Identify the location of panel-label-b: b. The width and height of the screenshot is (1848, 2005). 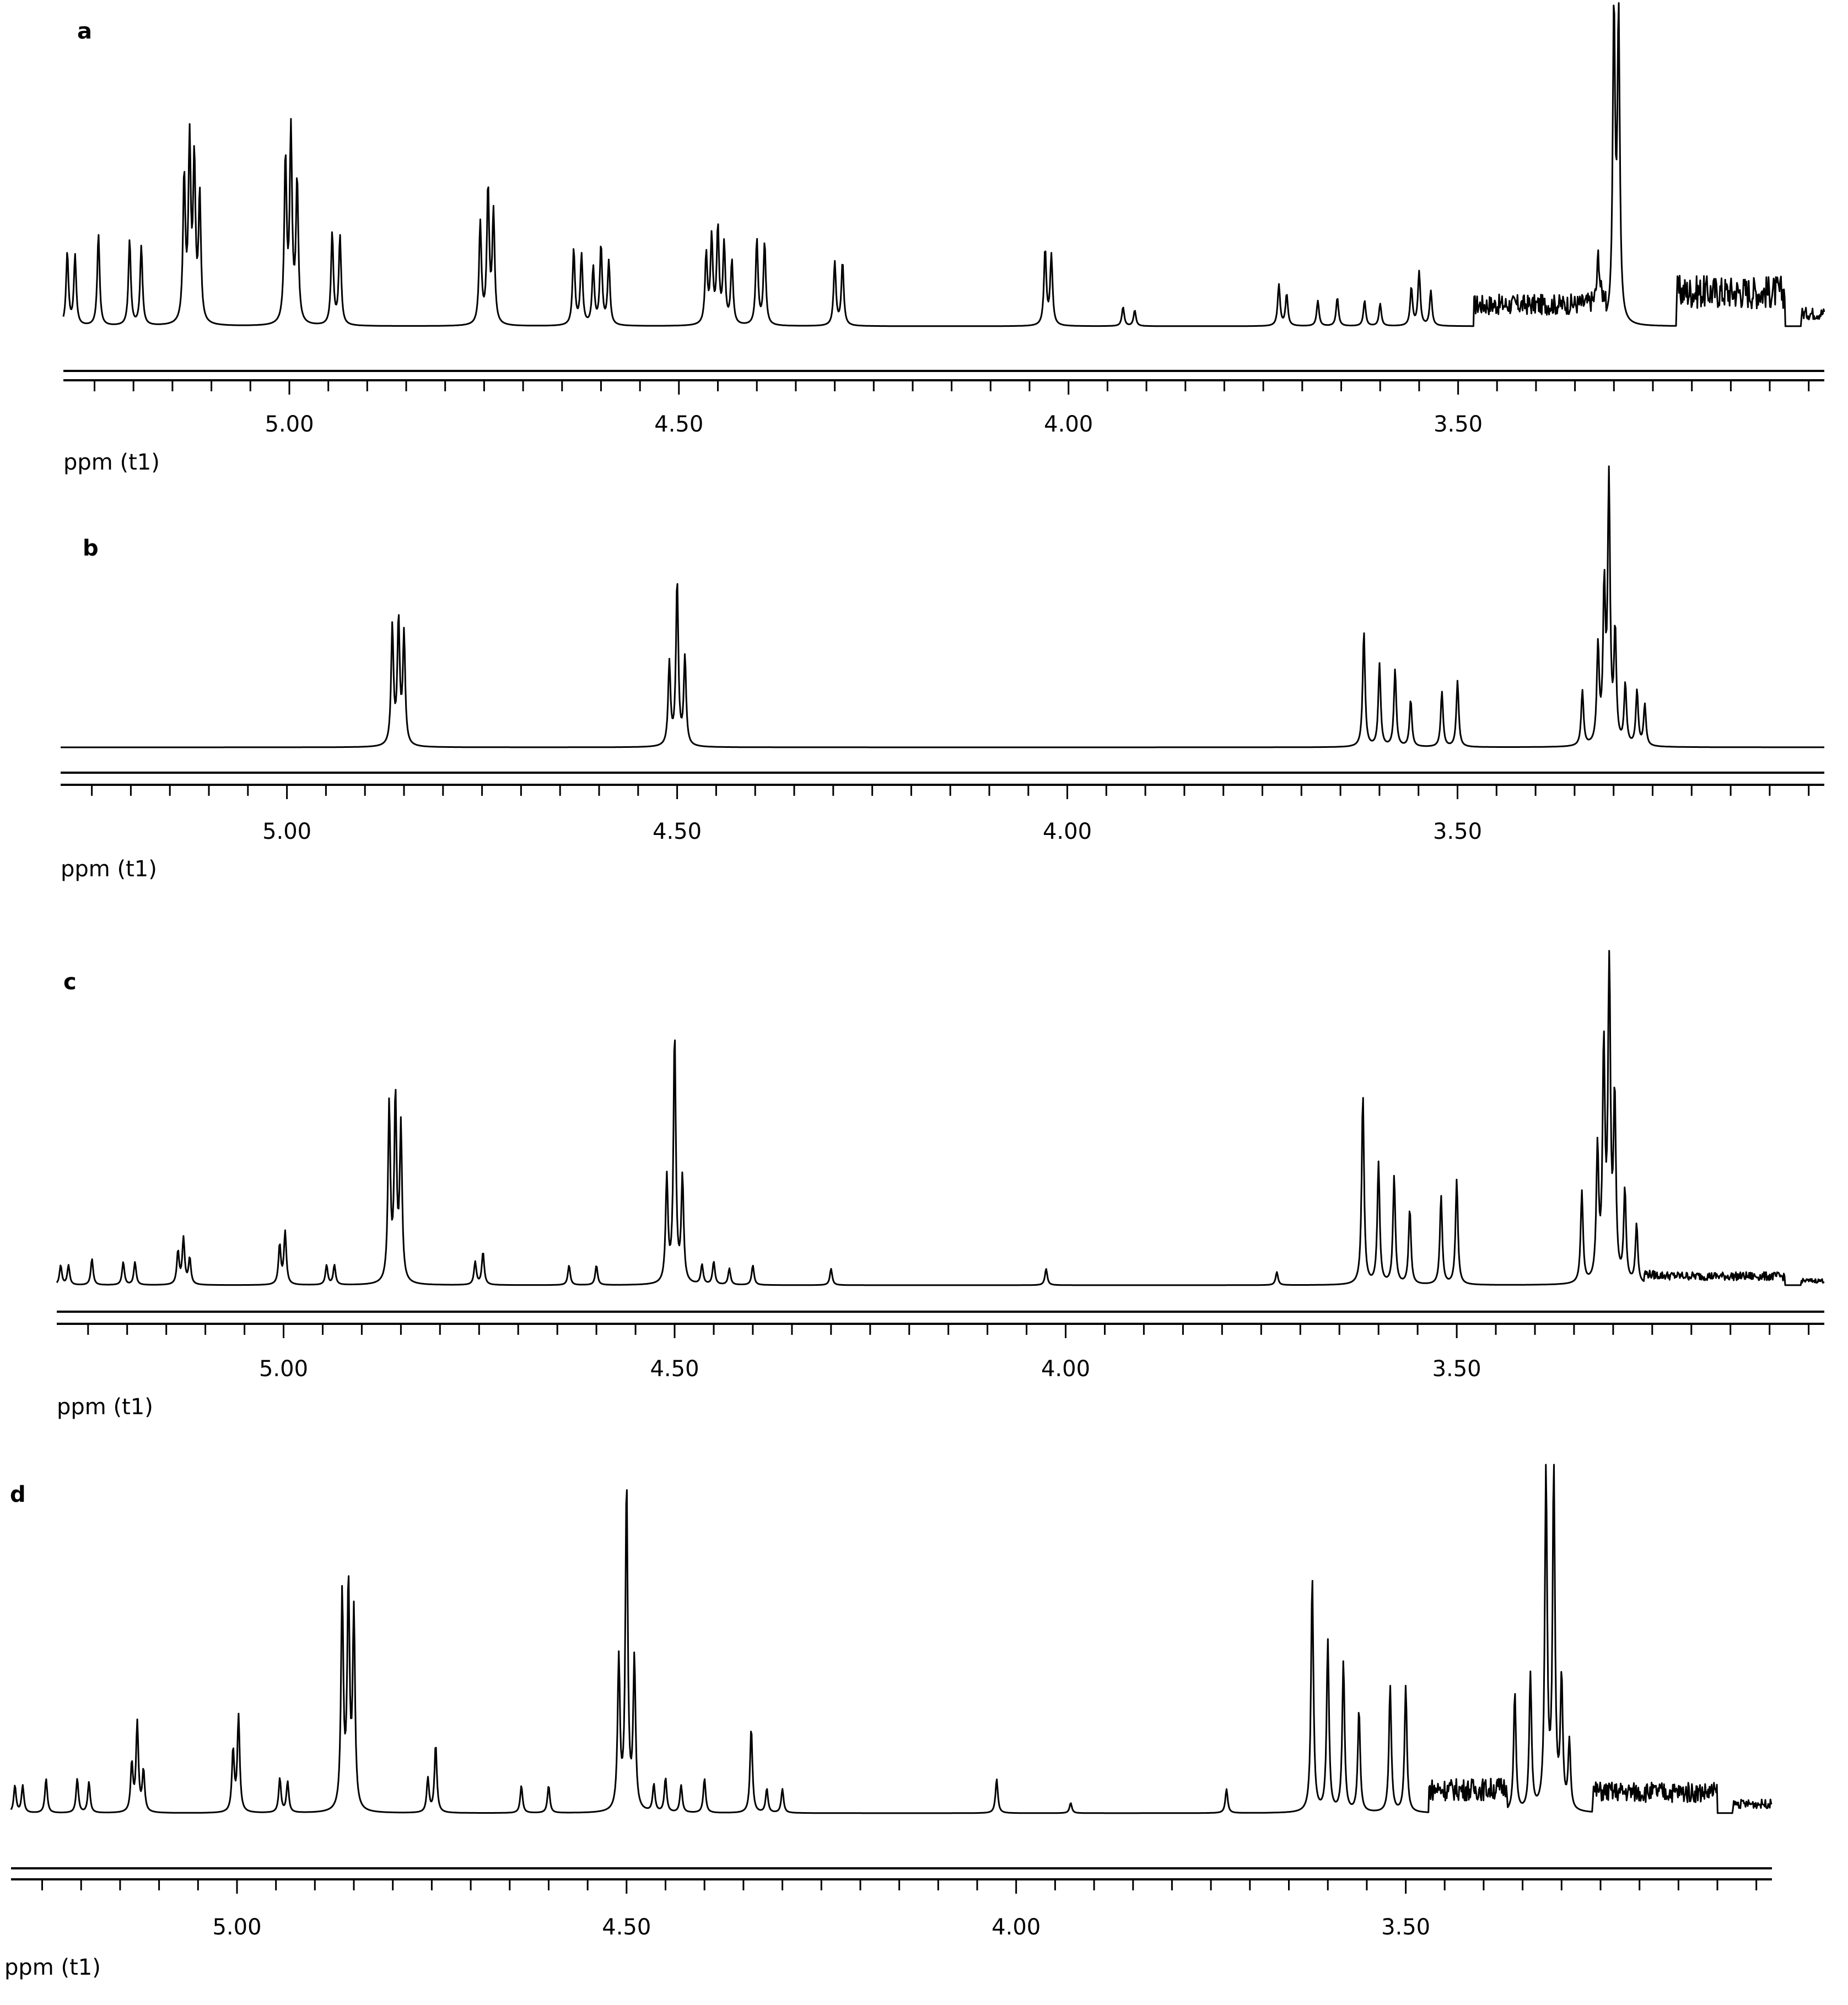
(91, 548).